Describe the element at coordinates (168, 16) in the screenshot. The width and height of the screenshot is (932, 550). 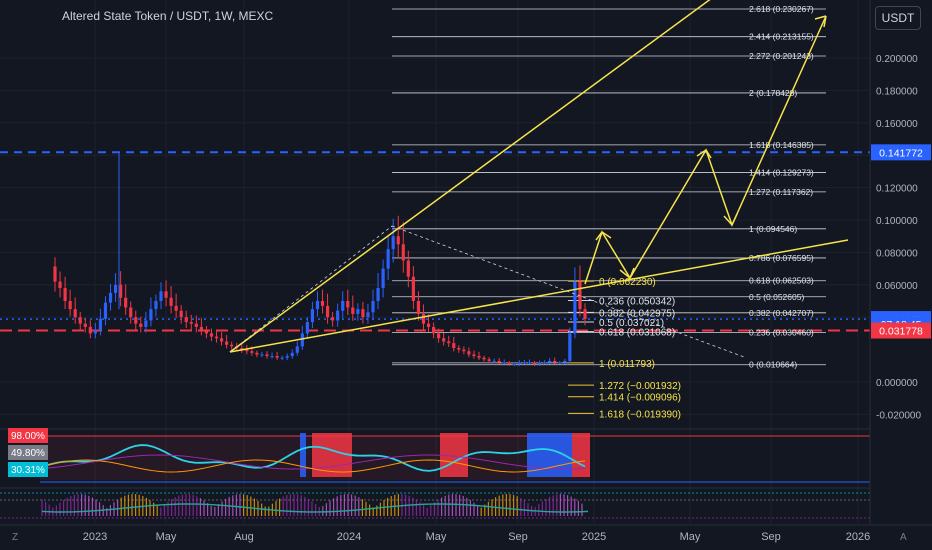
I see `symbol-title: Altered State Token / USDT, 1W, MEXC` at that location.